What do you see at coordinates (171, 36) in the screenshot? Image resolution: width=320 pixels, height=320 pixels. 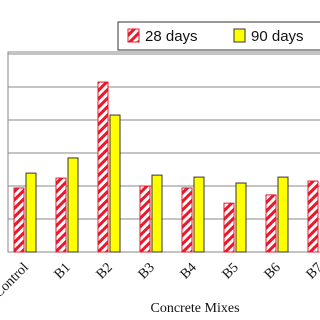 I see `legend-label: 28 days` at bounding box center [171, 36].